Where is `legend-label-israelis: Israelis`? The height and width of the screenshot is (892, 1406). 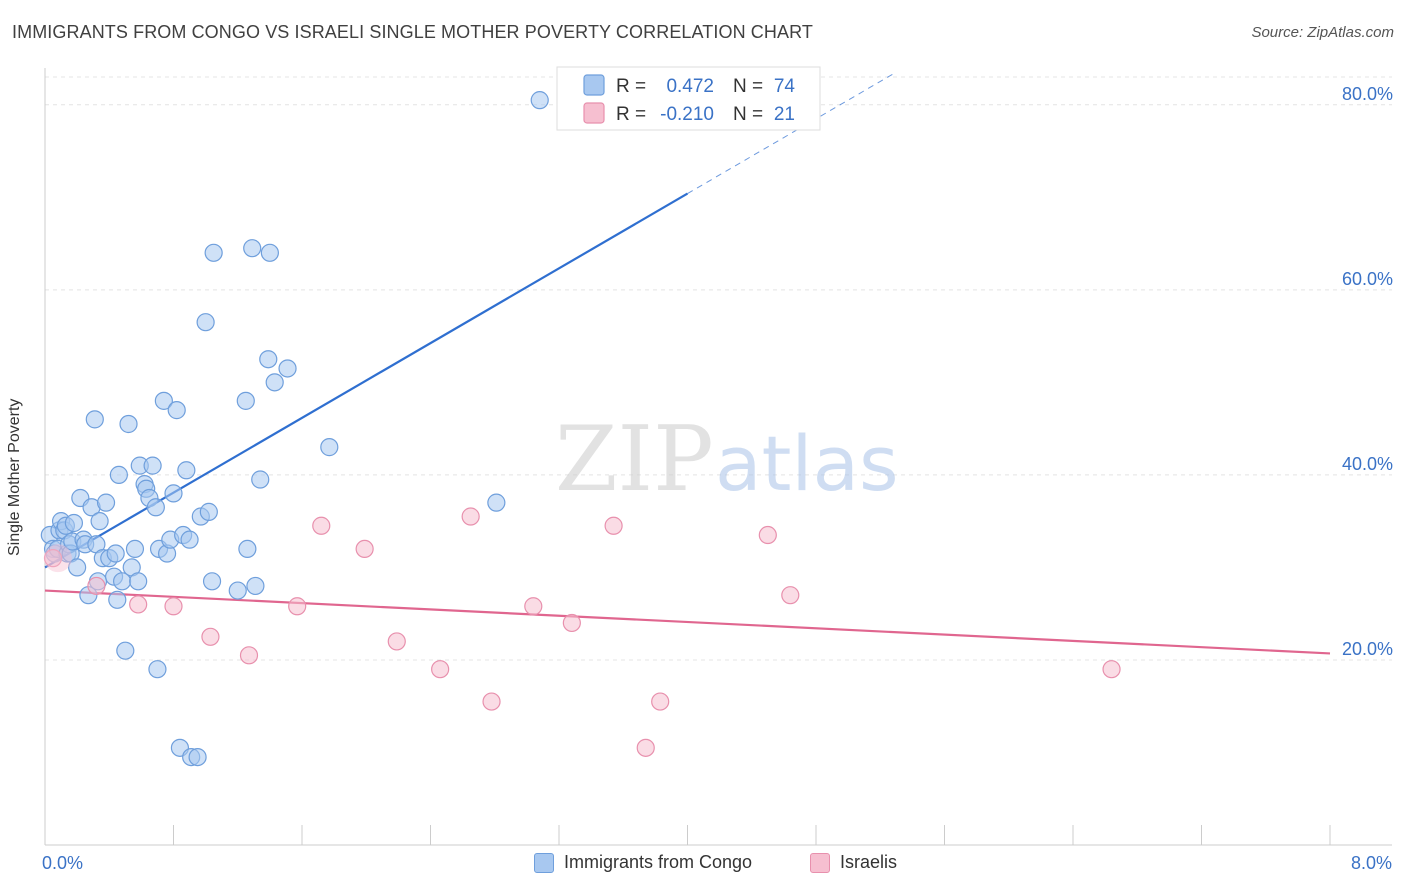
legend-label-israelis: Israelis is located at coordinates (869, 862).